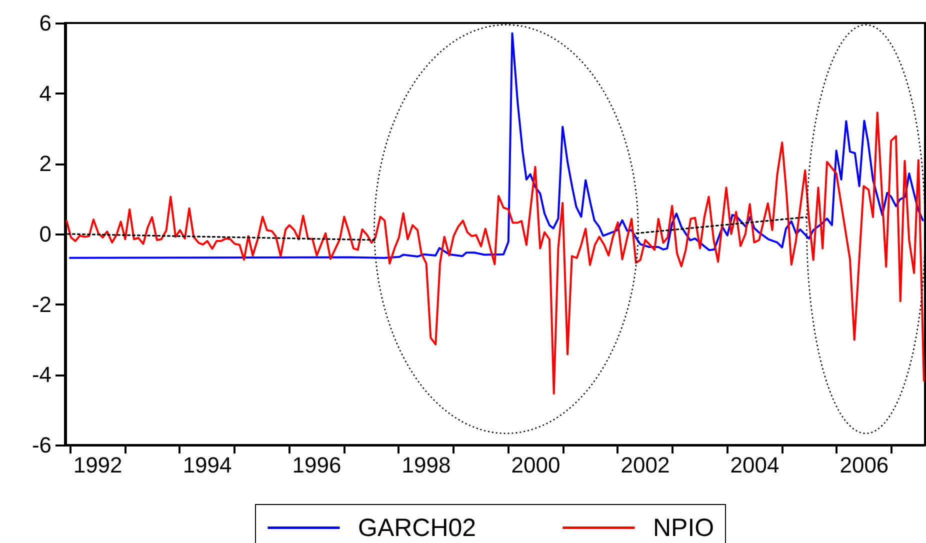  Describe the element at coordinates (645, 465) in the screenshot. I see `x-tick-label: 2002` at that location.